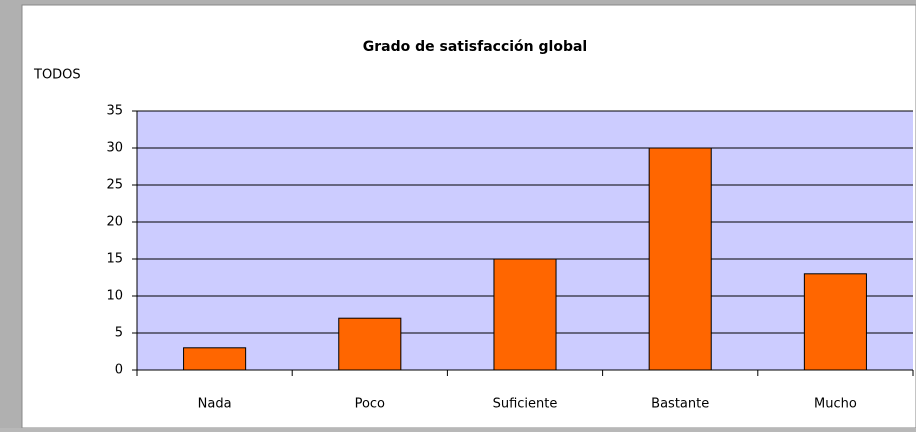 The width and height of the screenshot is (916, 432). What do you see at coordinates (114, 185) in the screenshot?
I see `y-tick-label: 25` at bounding box center [114, 185].